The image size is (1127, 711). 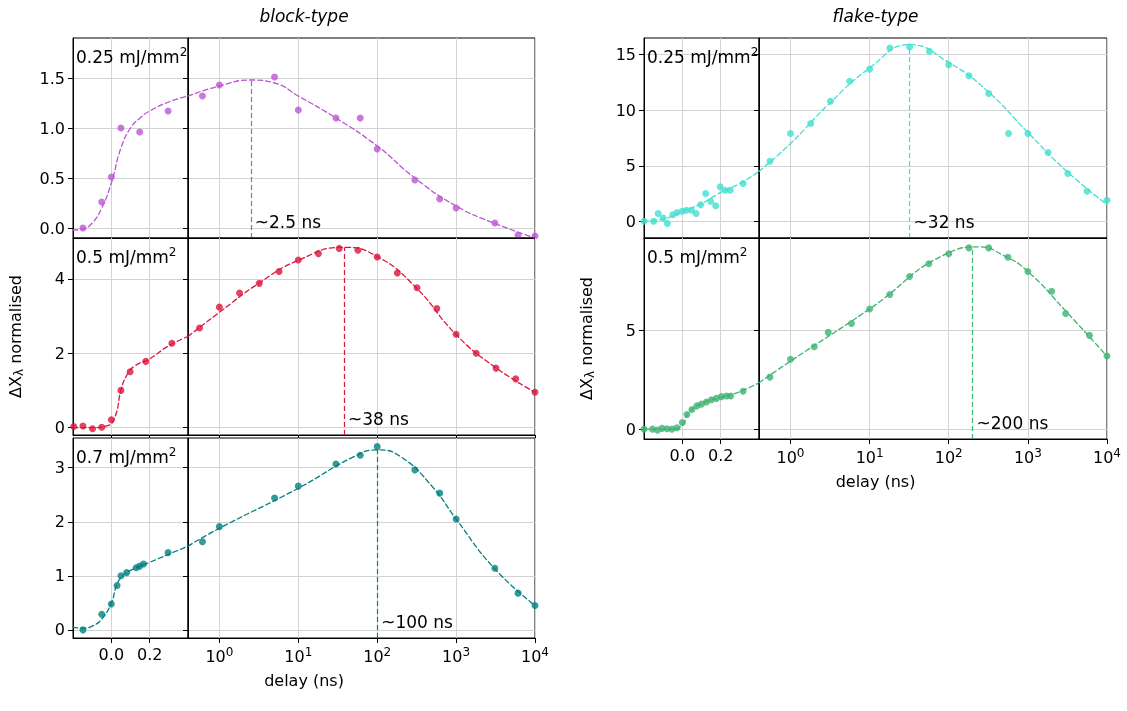 I want to click on y-tick-label: 1.5, so click(x=52, y=78).